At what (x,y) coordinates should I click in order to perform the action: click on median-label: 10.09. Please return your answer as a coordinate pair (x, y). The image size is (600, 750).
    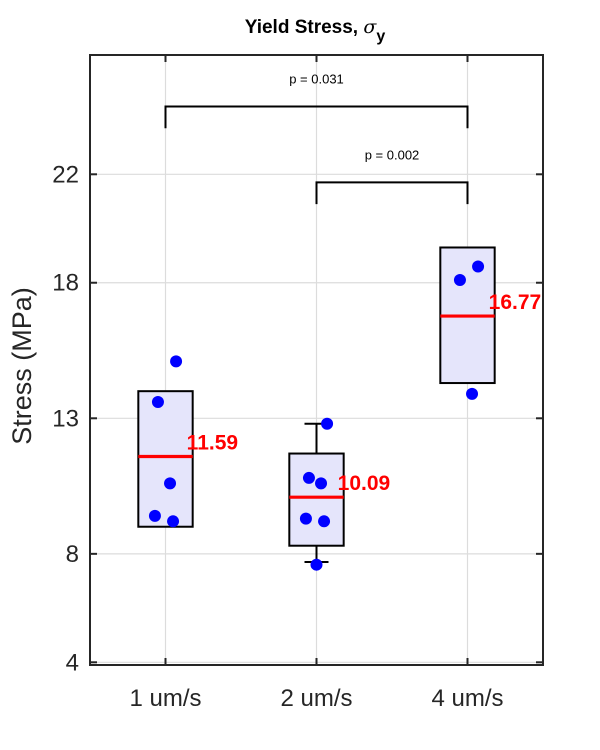
    Looking at the image, I should click on (364, 483).